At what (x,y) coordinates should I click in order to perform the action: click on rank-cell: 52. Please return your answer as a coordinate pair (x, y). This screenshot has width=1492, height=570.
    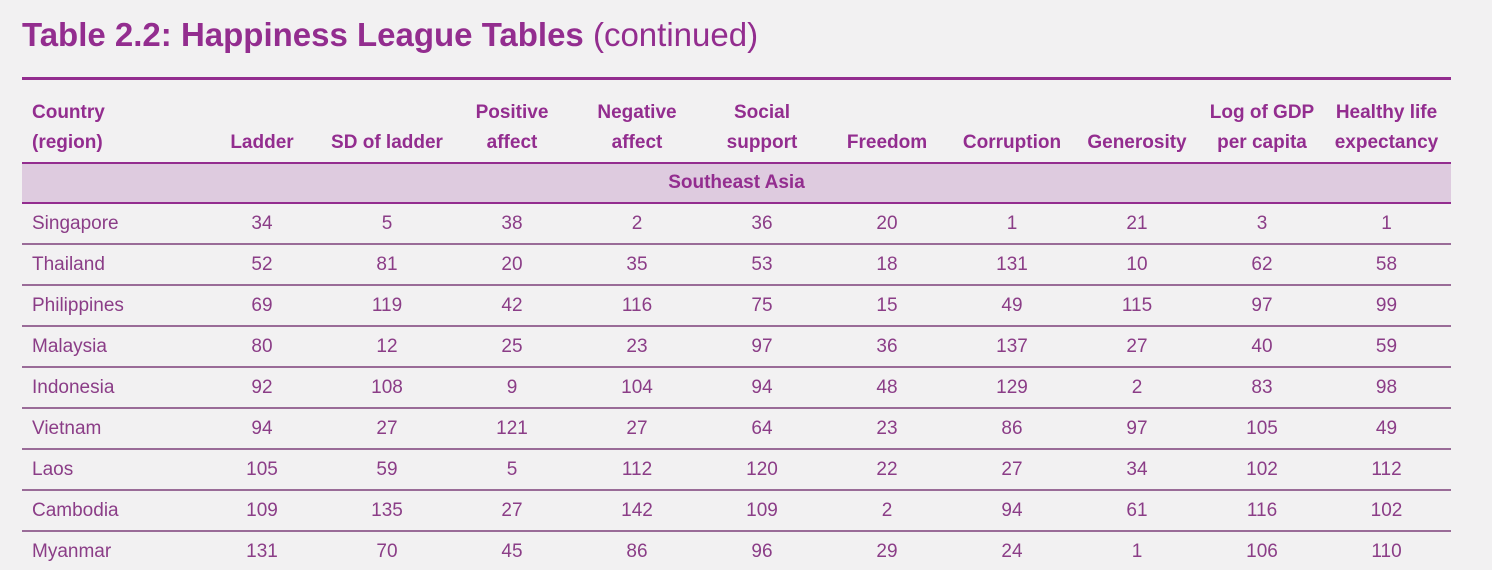
    Looking at the image, I should click on (262, 265).